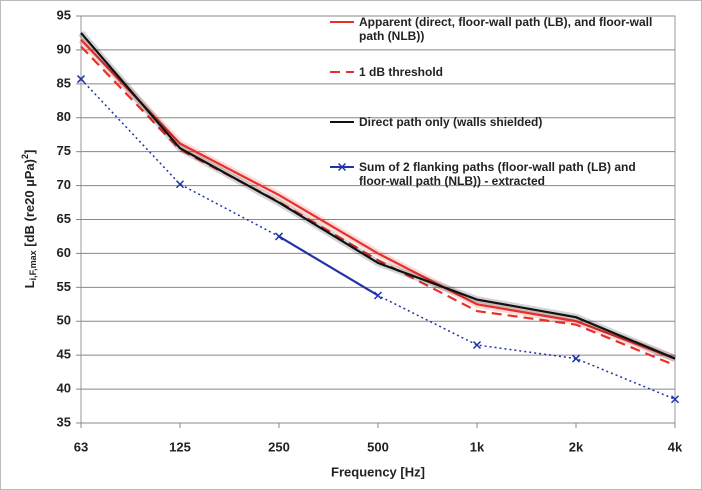 The image size is (702, 490). What do you see at coordinates (576, 446) in the screenshot?
I see `x-tick-label: 2k` at bounding box center [576, 446].